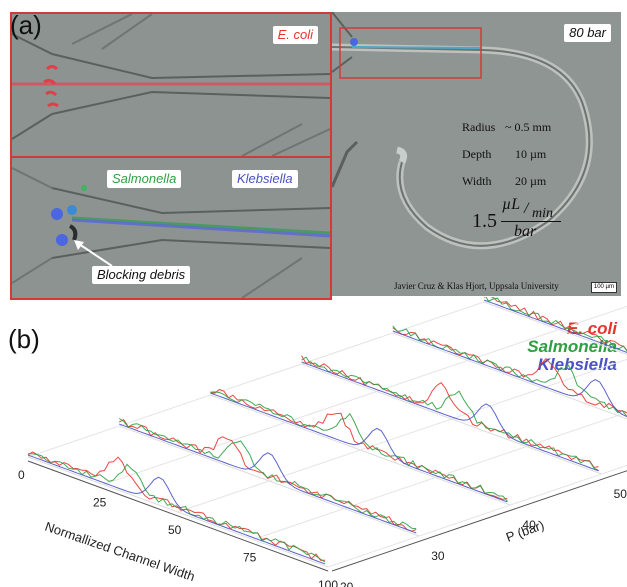 The width and height of the screenshot is (627, 587). I want to click on spec-list: Radius ~ 0.5 mm Depth 10 µm Width 20 µm, so click(506, 160).